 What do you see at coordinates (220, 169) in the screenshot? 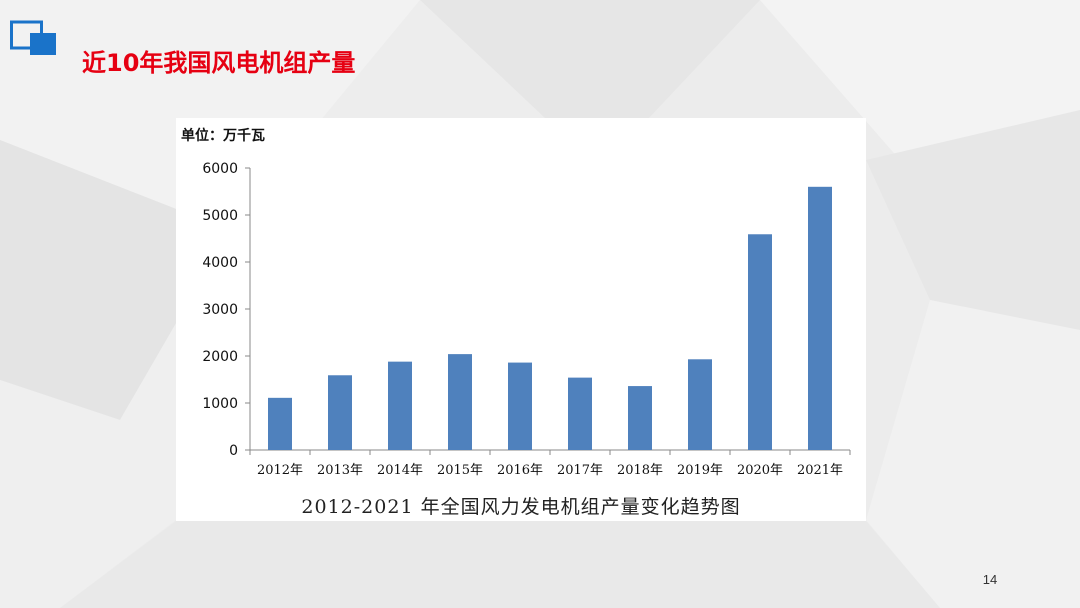
I see `y-tick-label: 6000` at bounding box center [220, 169].